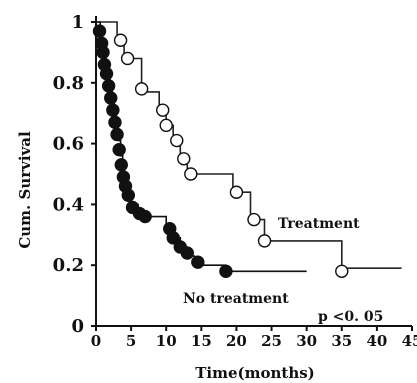 Image resolution: width=417 pixels, height=383 pixels. I want to click on treatment-label: Treatment, so click(319, 224).